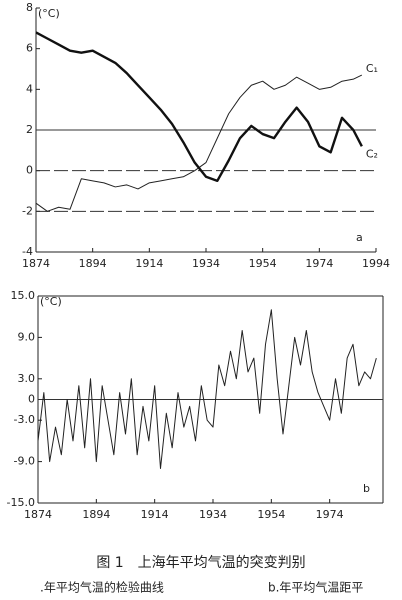 The height and width of the screenshot is (600, 402). I want to click on series-label: C₂, so click(372, 153).